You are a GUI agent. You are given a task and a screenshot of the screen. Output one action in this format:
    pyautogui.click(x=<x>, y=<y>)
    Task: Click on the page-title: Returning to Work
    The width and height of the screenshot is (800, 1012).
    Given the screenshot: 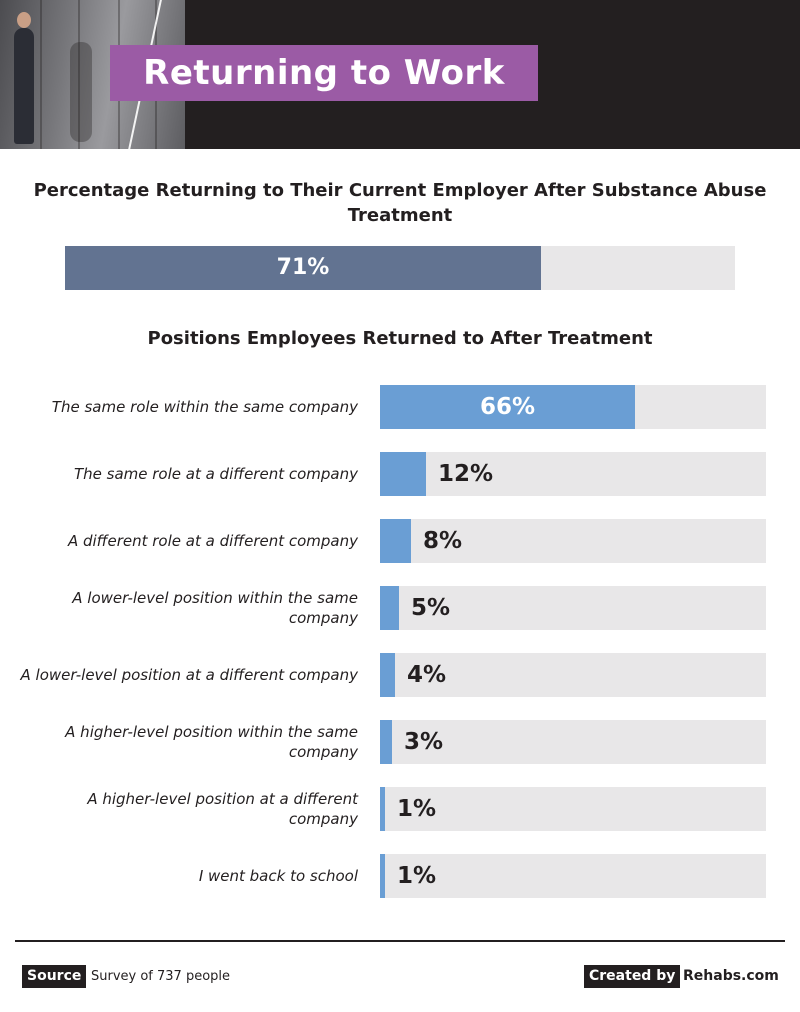 What is the action you would take?
    pyautogui.click(x=324, y=73)
    